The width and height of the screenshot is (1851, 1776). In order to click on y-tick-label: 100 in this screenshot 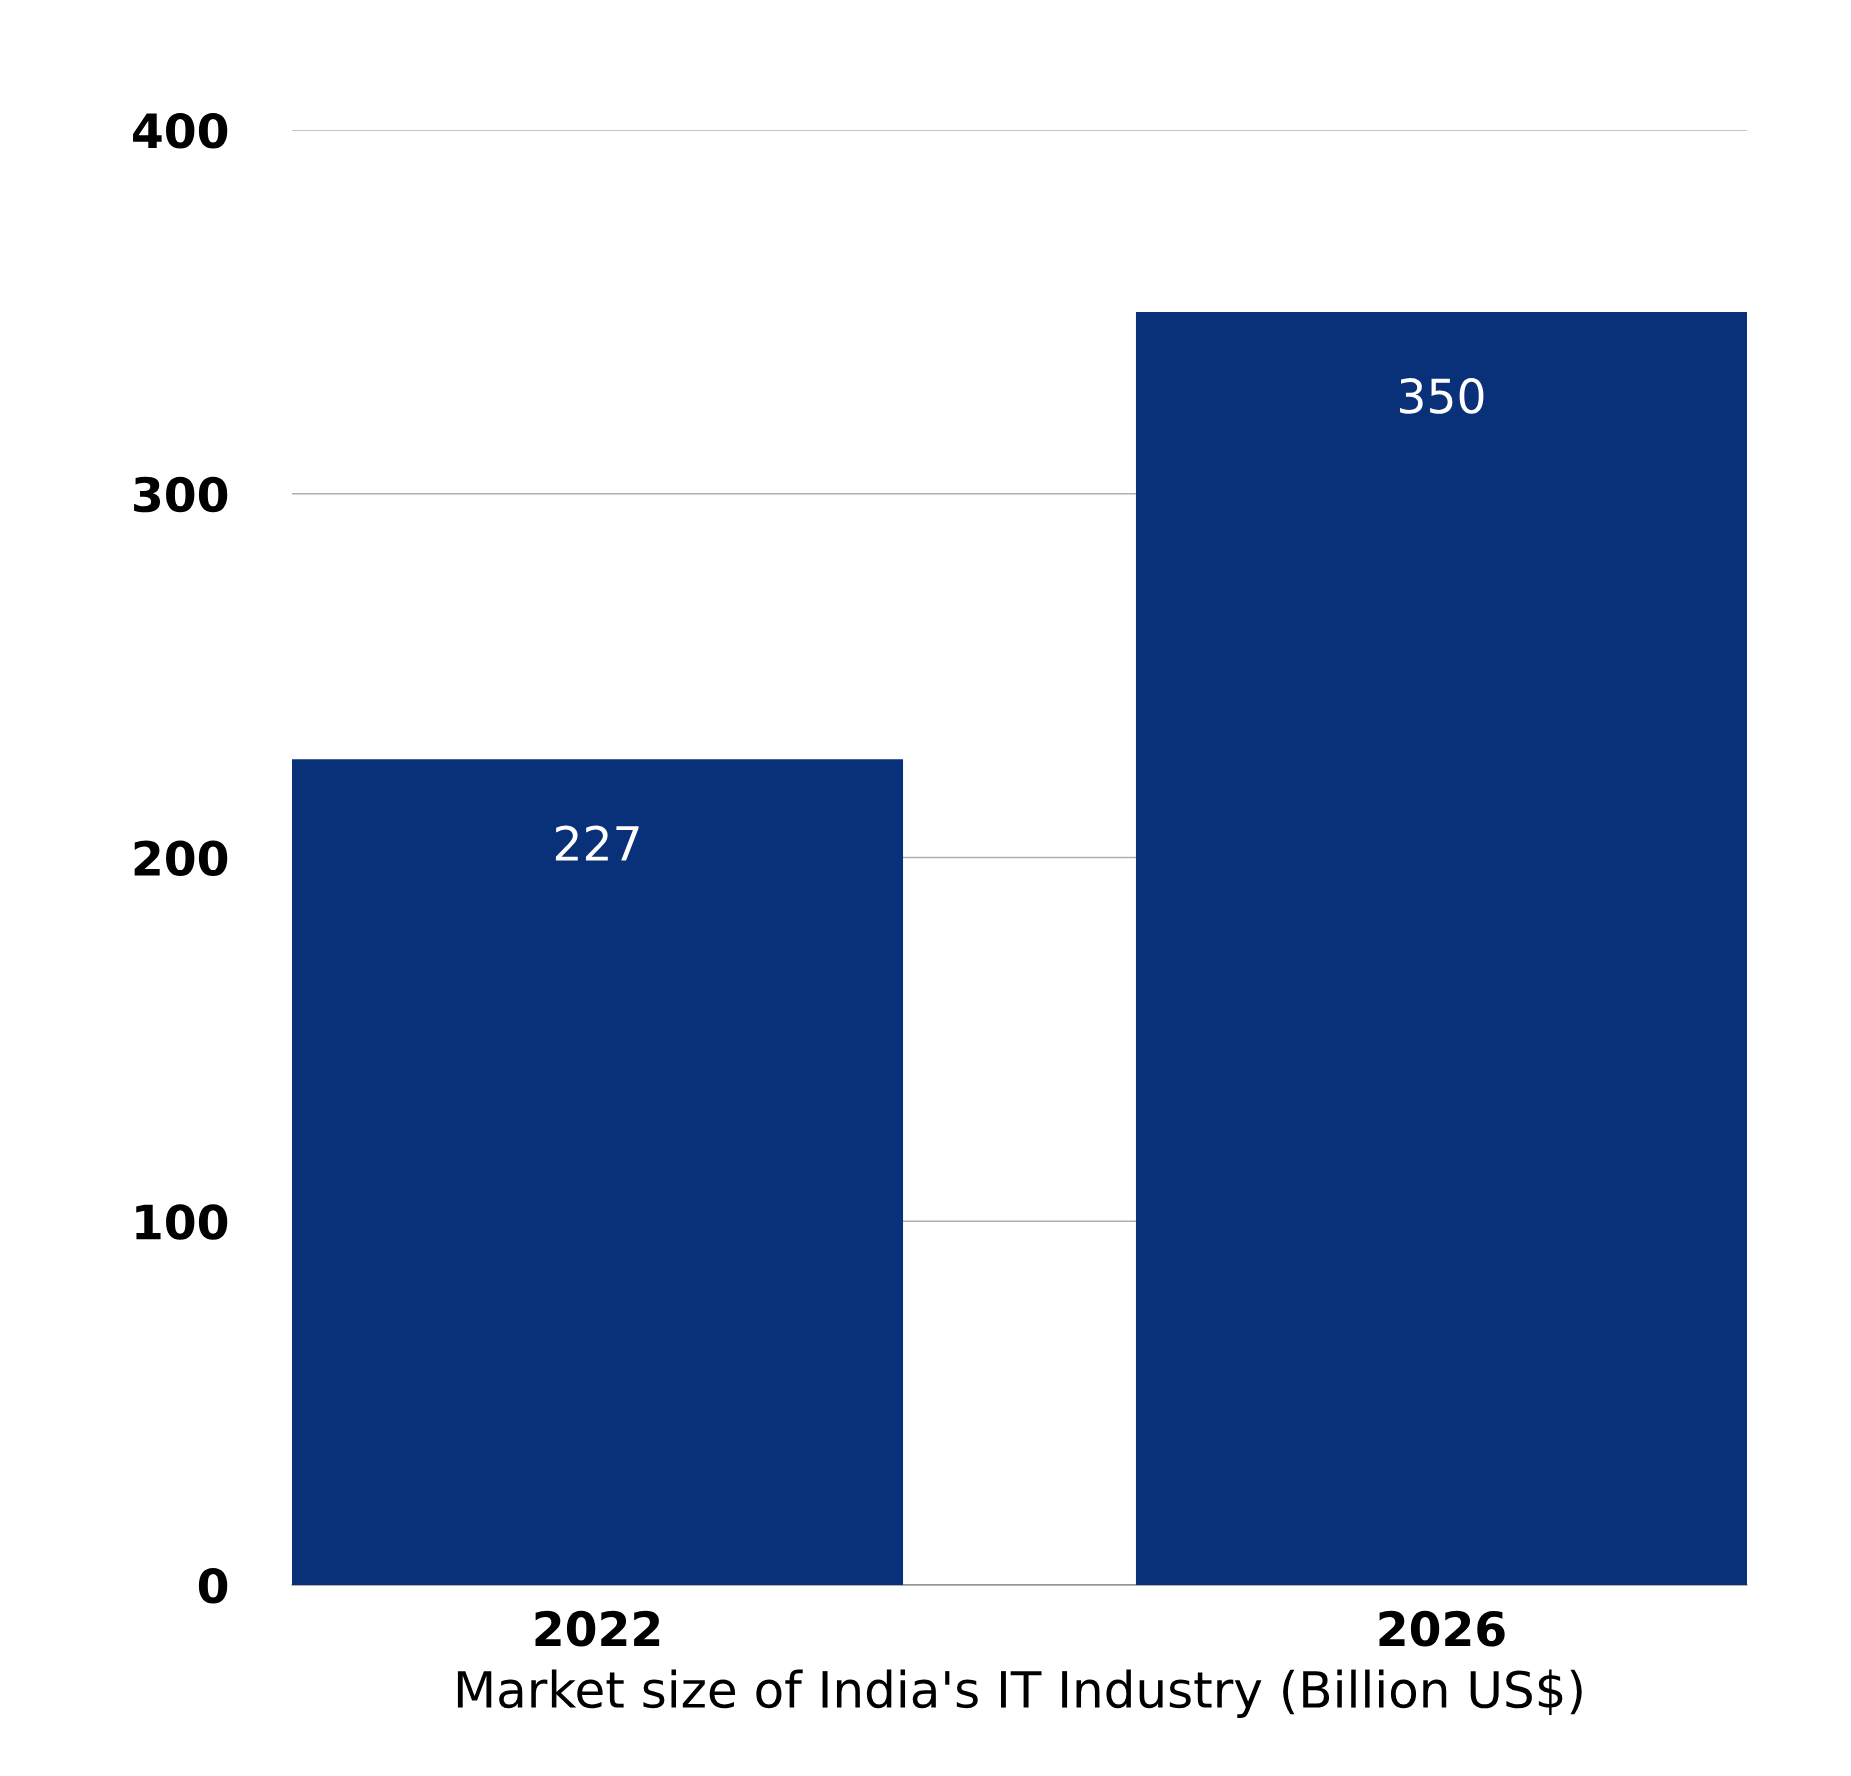, I will do `click(182, 1222)`.